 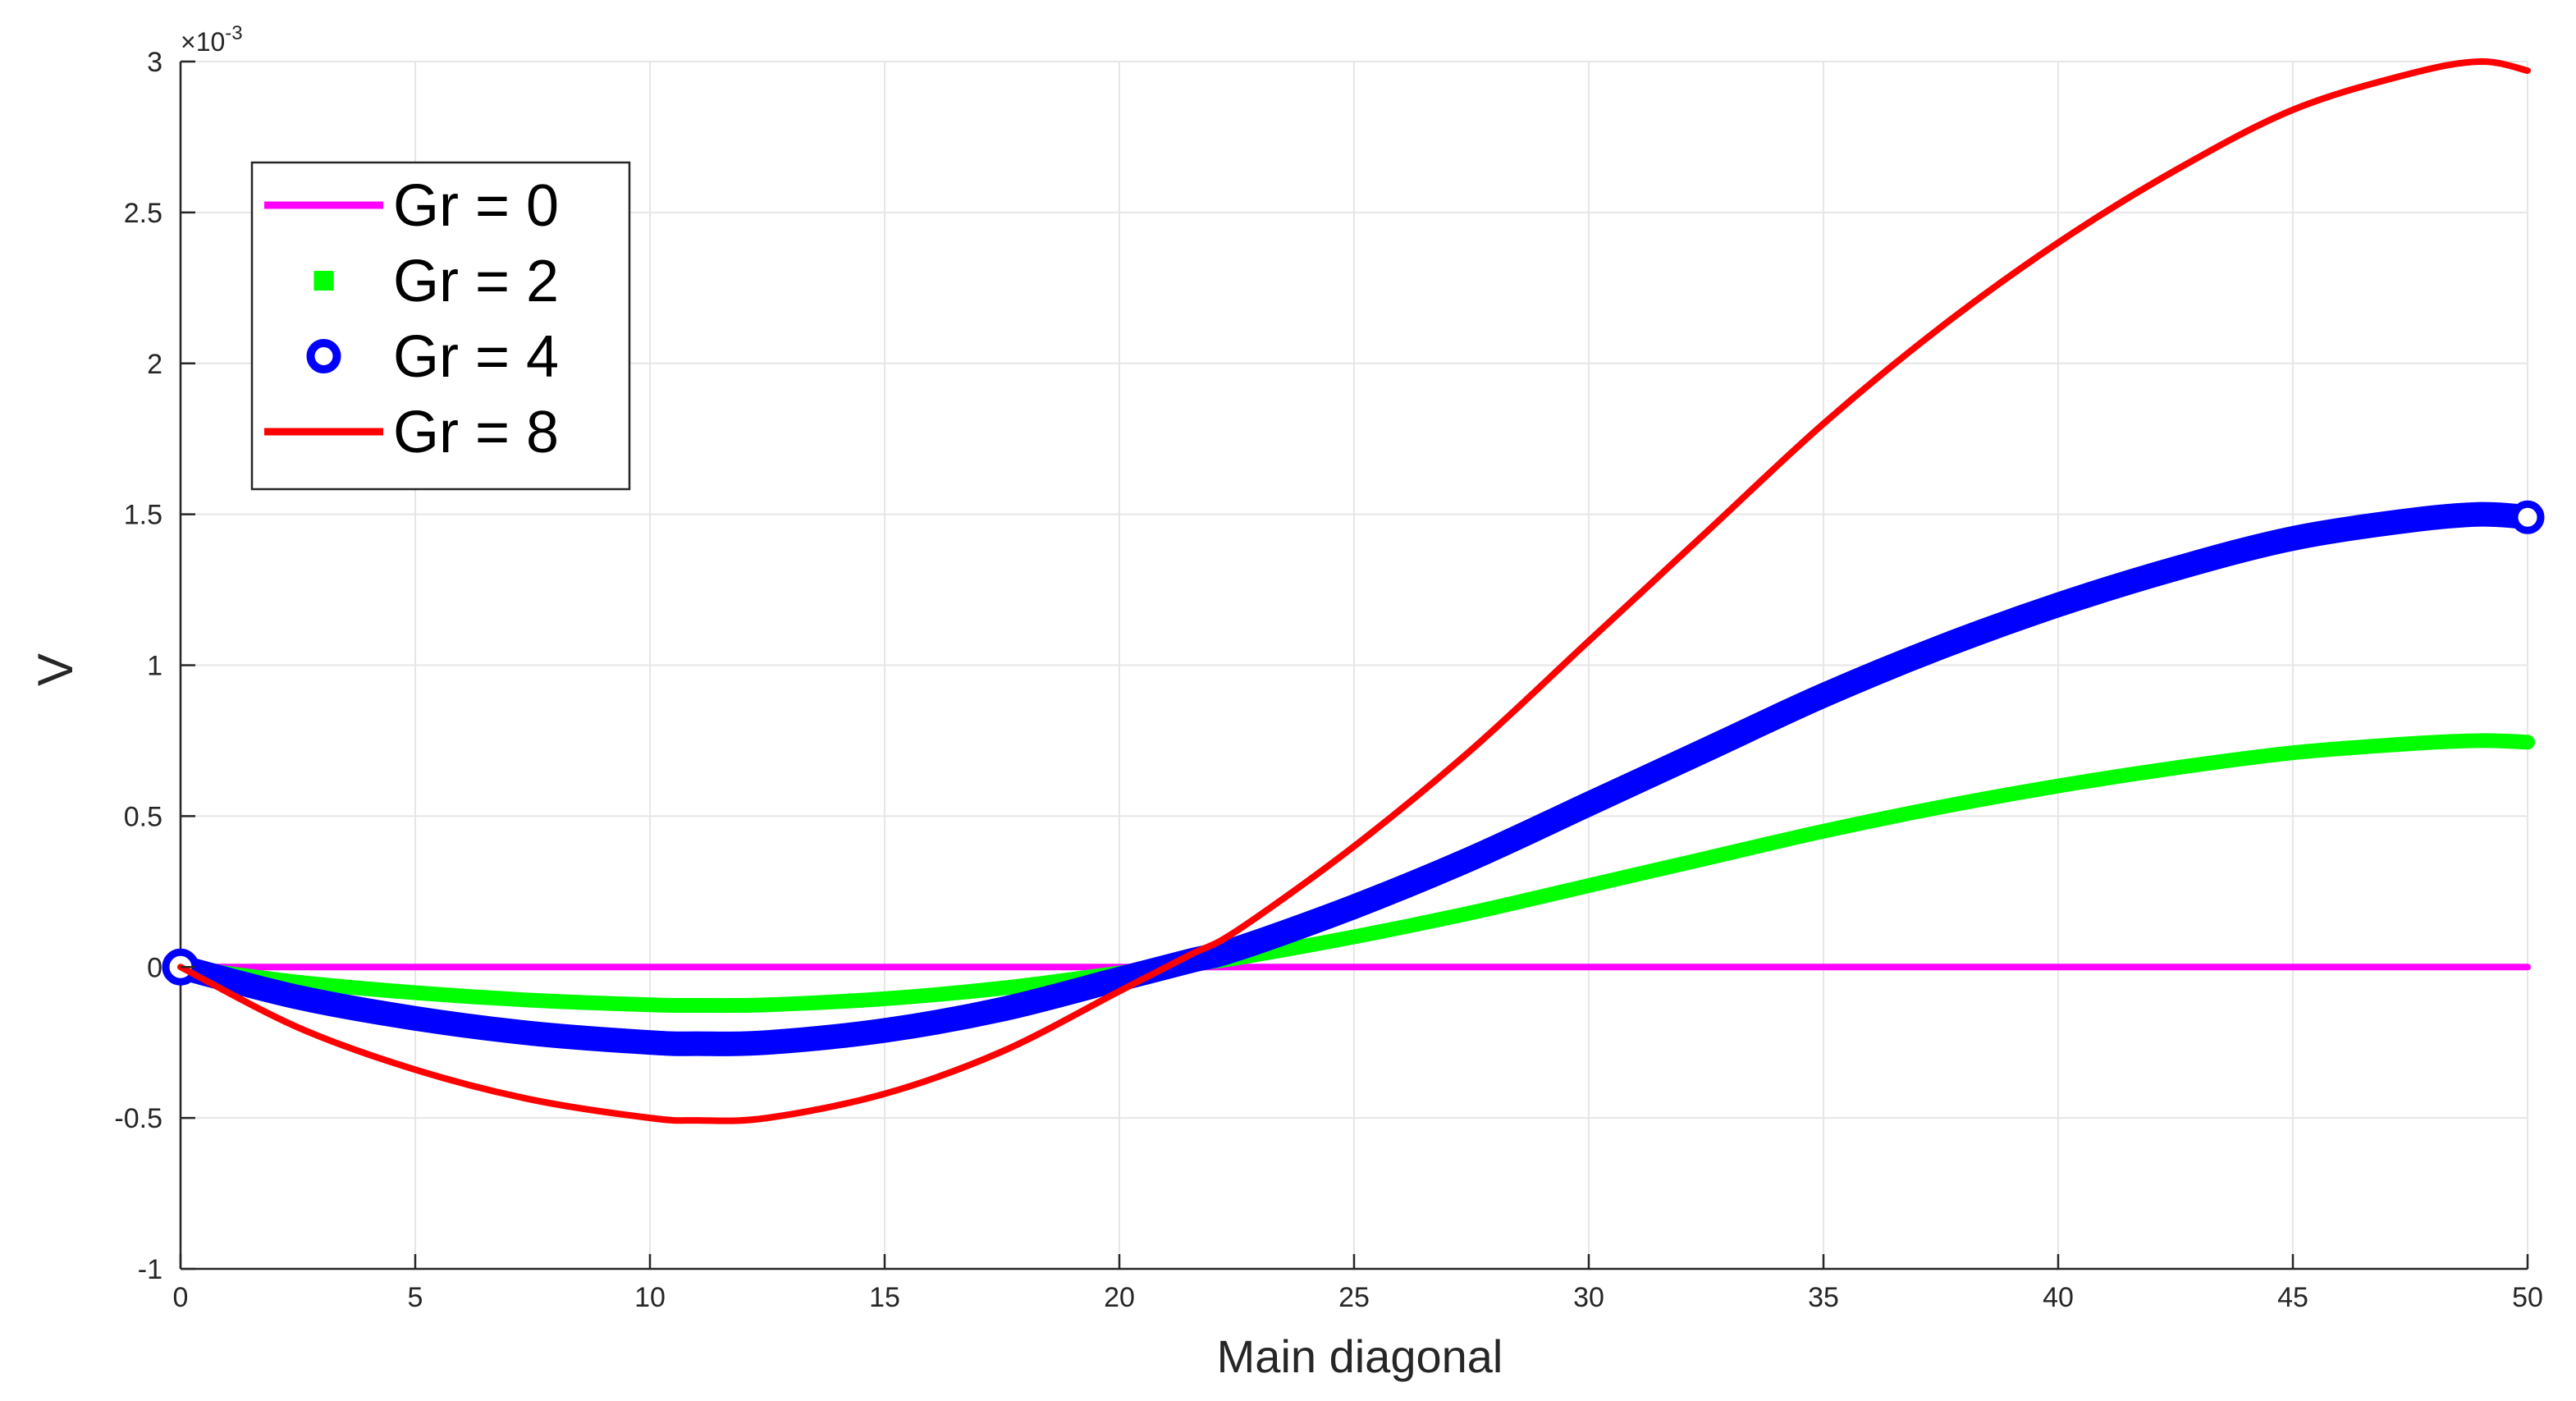 What do you see at coordinates (2058, 1297) in the screenshot?
I see `x-tick-label: 40` at bounding box center [2058, 1297].